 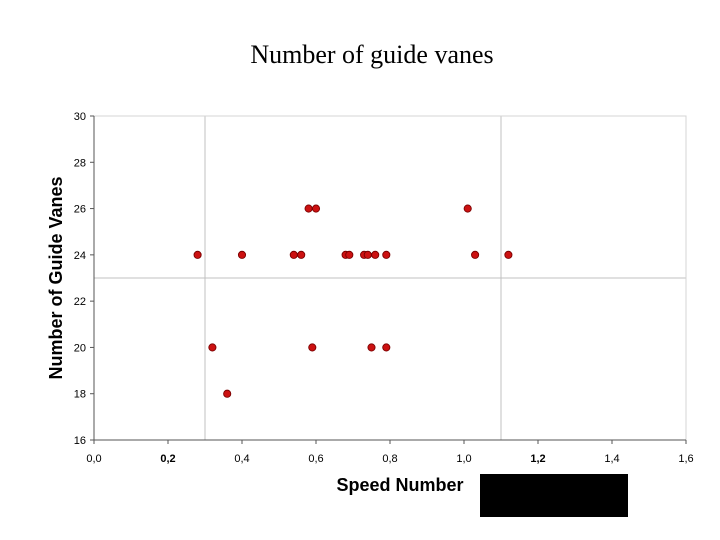 What do you see at coordinates (84, 279) in the screenshot?
I see `y-tick-labels: 16 18 20 22 24 26 28 30` at bounding box center [84, 279].